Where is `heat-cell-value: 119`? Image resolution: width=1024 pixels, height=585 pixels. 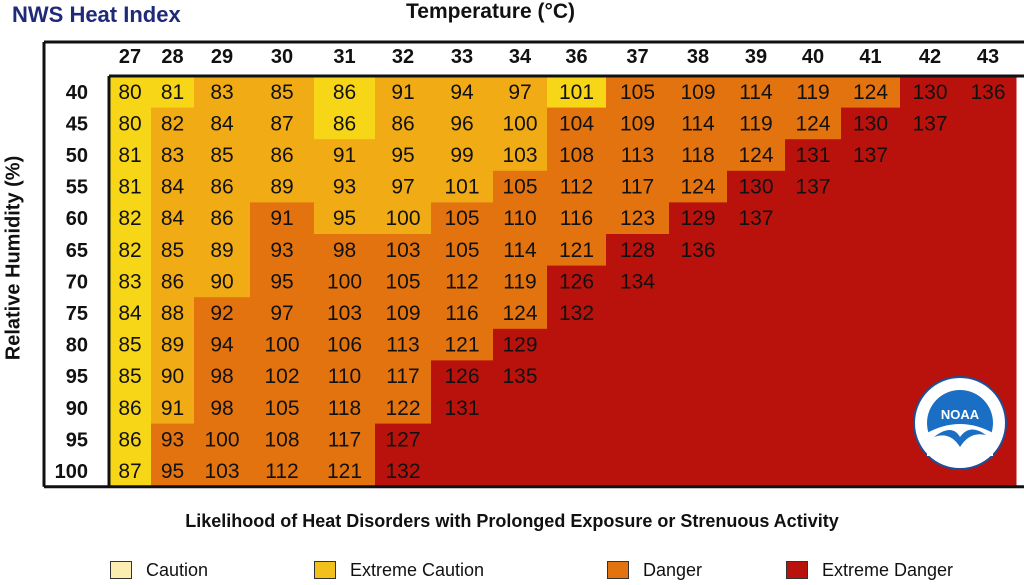
heat-cell-value: 119 is located at coordinates (519, 281).